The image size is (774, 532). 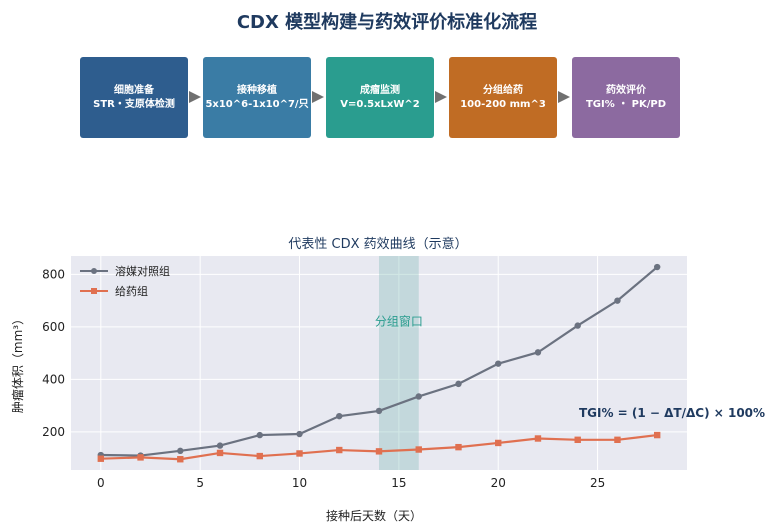 I want to click on step-title: 分组给药, so click(x=503, y=90).